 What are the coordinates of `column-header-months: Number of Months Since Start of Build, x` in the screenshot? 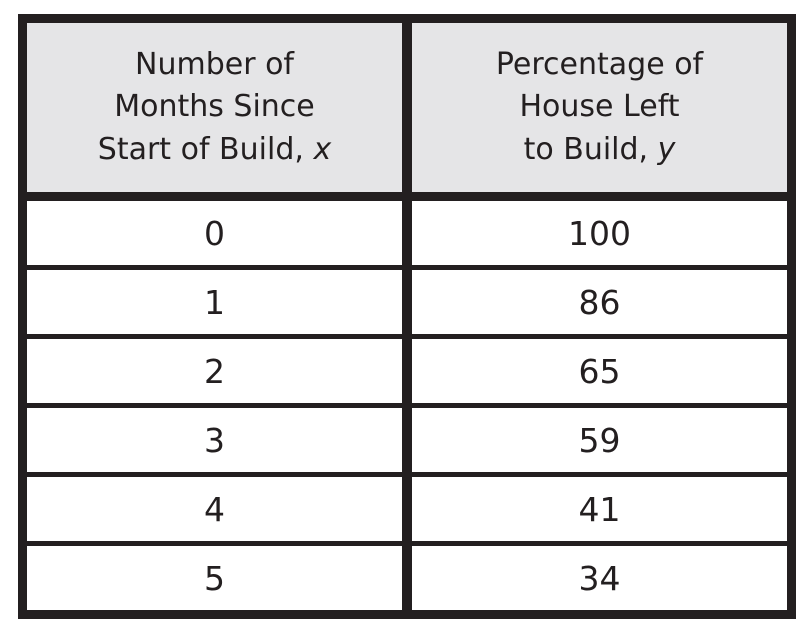 It's located at (219, 112).